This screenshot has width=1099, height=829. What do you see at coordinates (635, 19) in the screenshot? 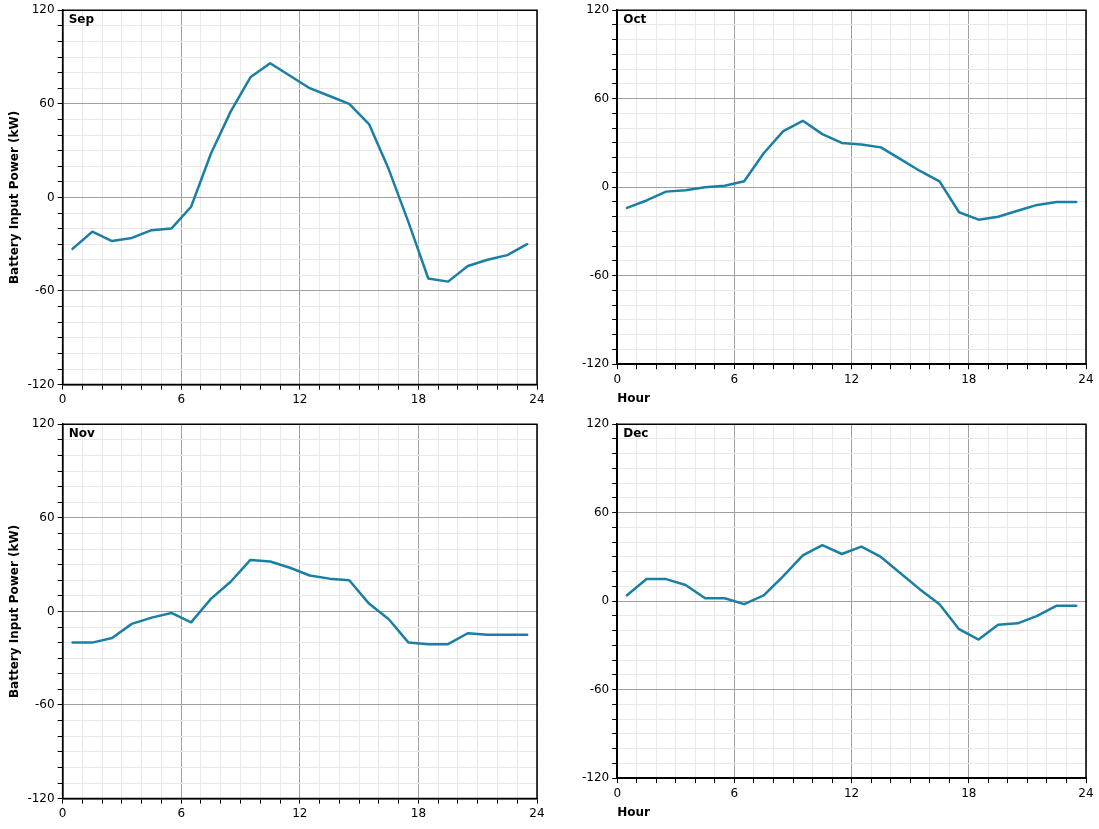
I see `chart-title: Oct` at bounding box center [635, 19].